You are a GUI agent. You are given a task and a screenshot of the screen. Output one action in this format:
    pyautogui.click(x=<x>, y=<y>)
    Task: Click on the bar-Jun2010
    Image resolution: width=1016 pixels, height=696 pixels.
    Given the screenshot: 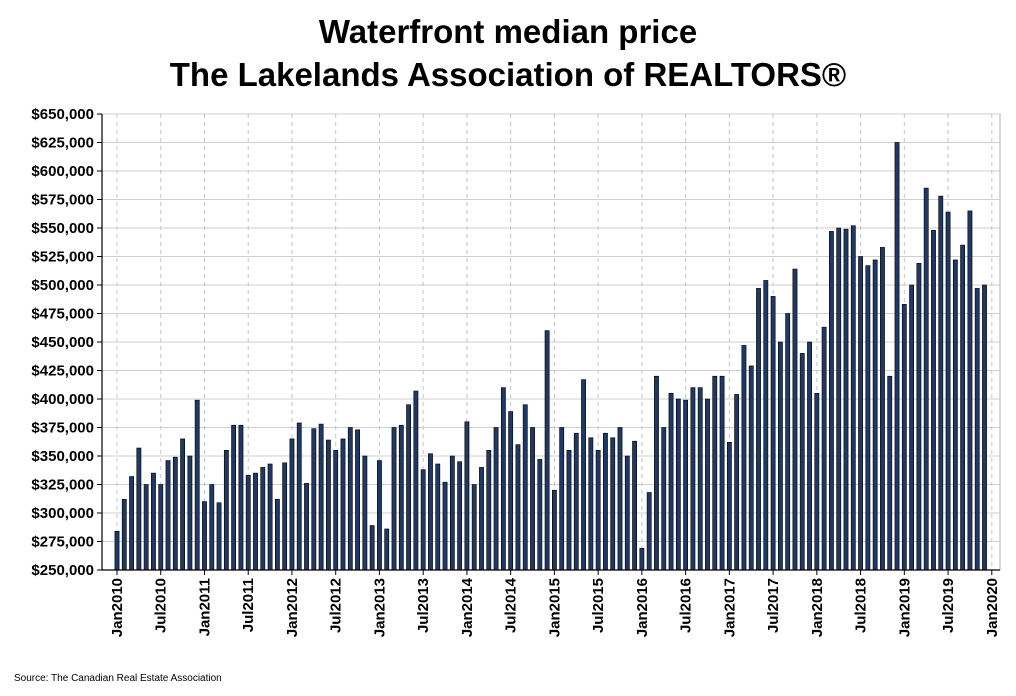 What is the action you would take?
    pyautogui.click(x=153, y=521)
    